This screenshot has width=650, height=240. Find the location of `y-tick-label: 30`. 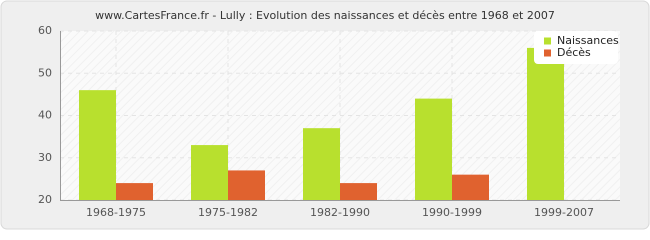

y-tick-label: 30 is located at coordinates (45, 157).